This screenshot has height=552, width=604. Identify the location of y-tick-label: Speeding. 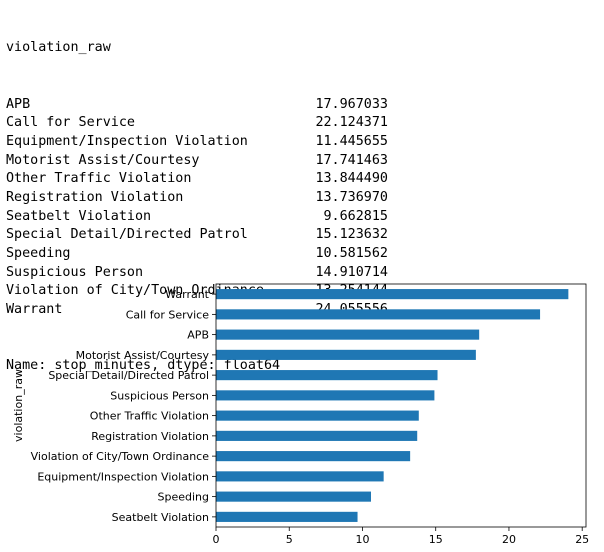
(184, 497).